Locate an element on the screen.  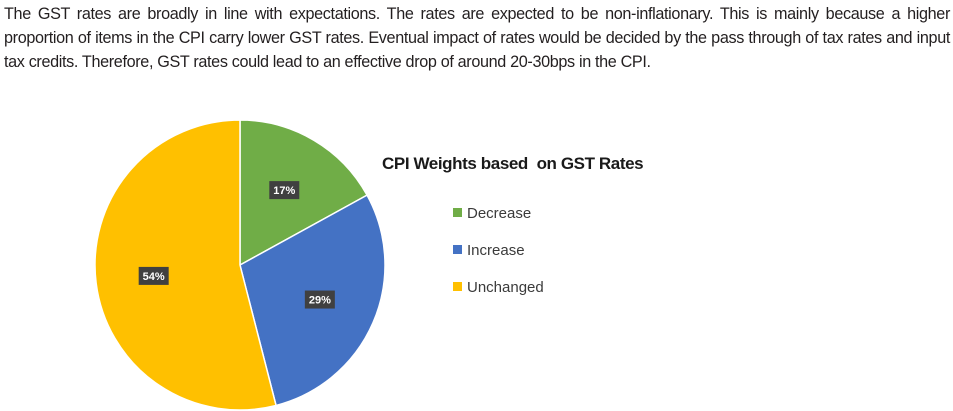
legend-label: Unchanged is located at coordinates (505, 287).